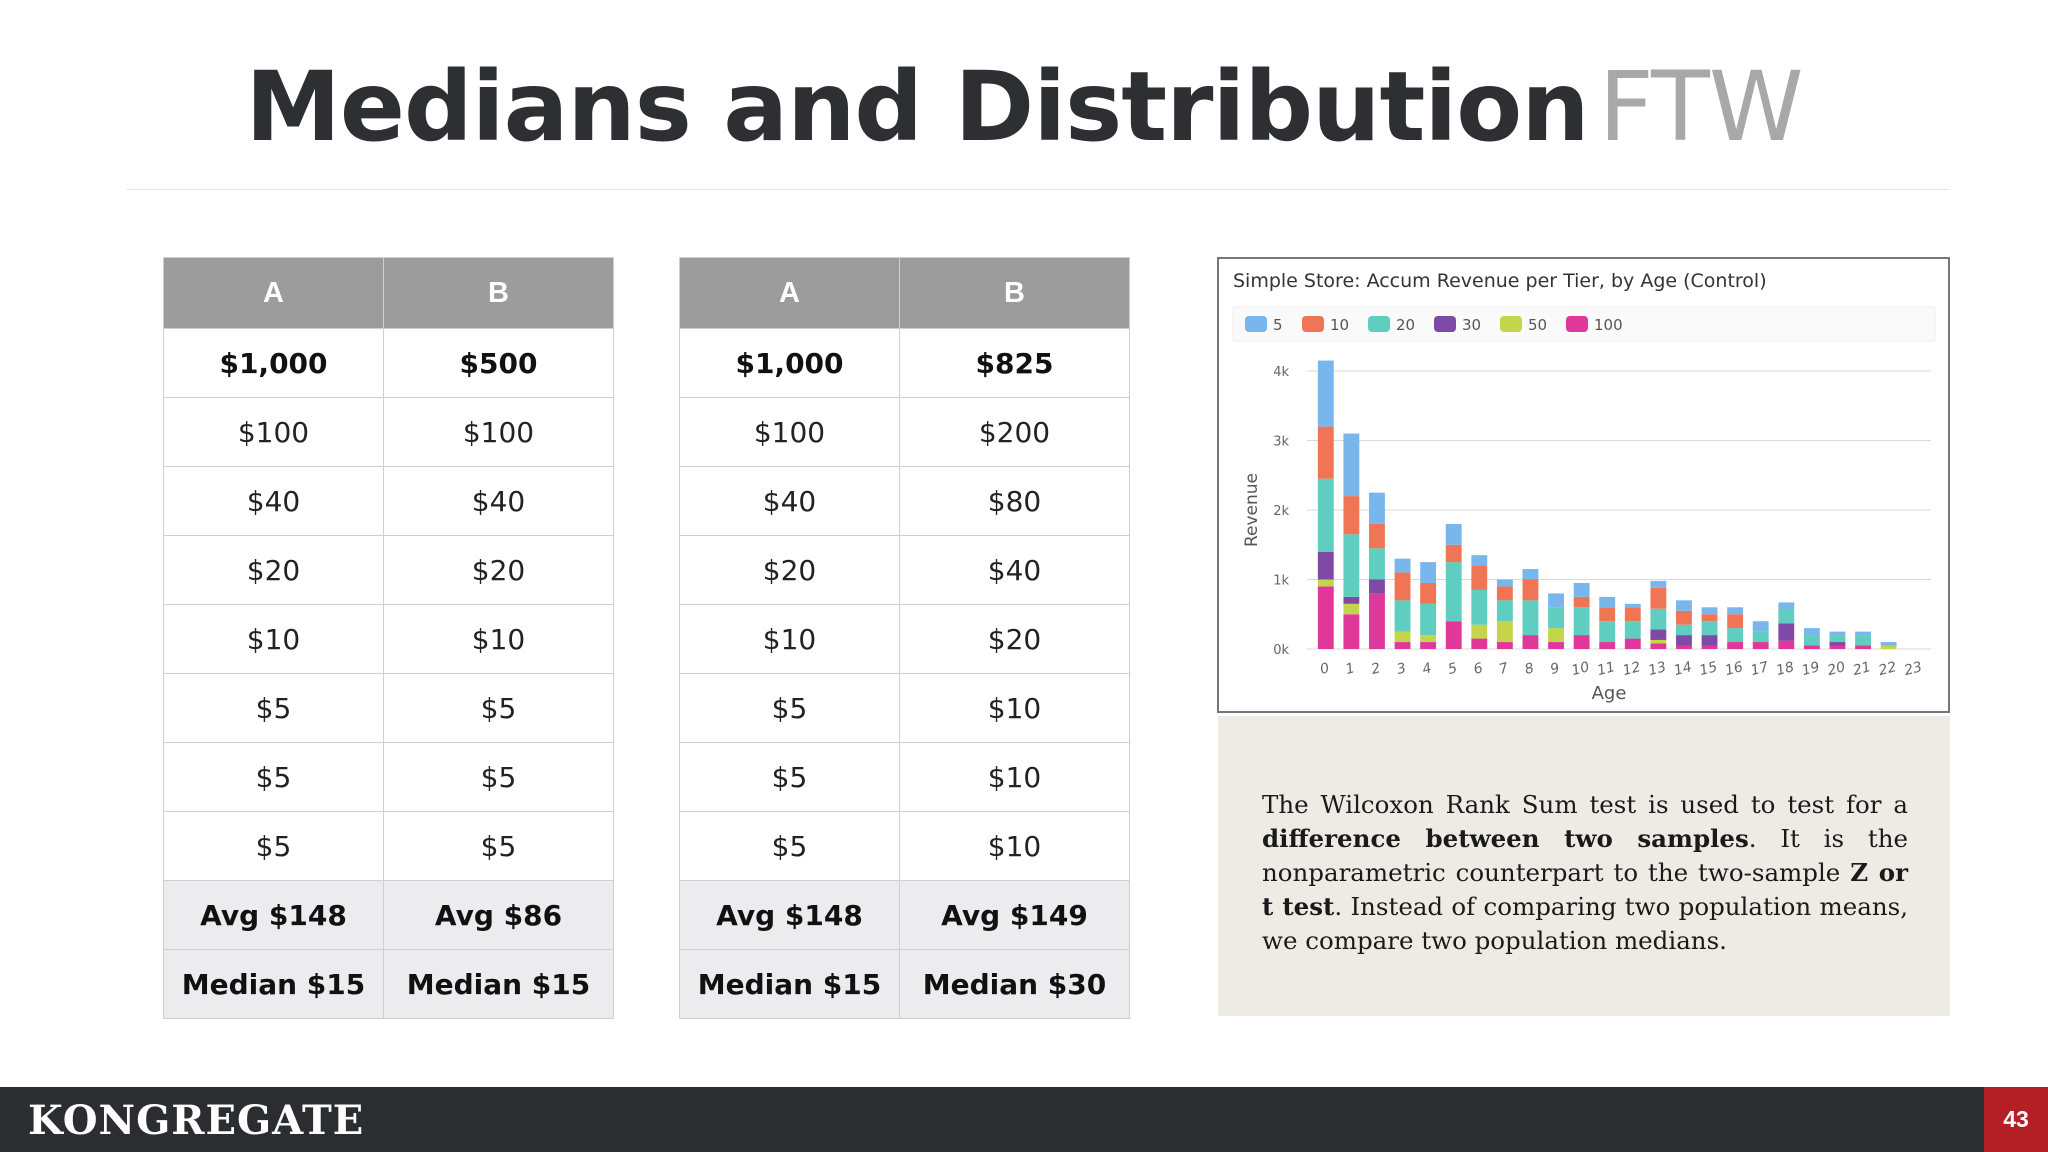 This screenshot has height=1152, width=2048. Describe the element at coordinates (1605, 669) in the screenshot. I see `x-tick-label: 11` at that location.